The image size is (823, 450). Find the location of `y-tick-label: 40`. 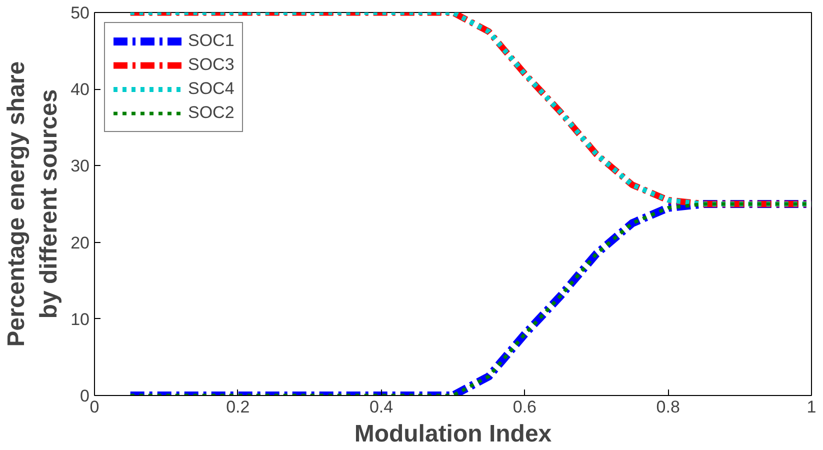

y-tick-label: 40 is located at coordinates (80, 90).